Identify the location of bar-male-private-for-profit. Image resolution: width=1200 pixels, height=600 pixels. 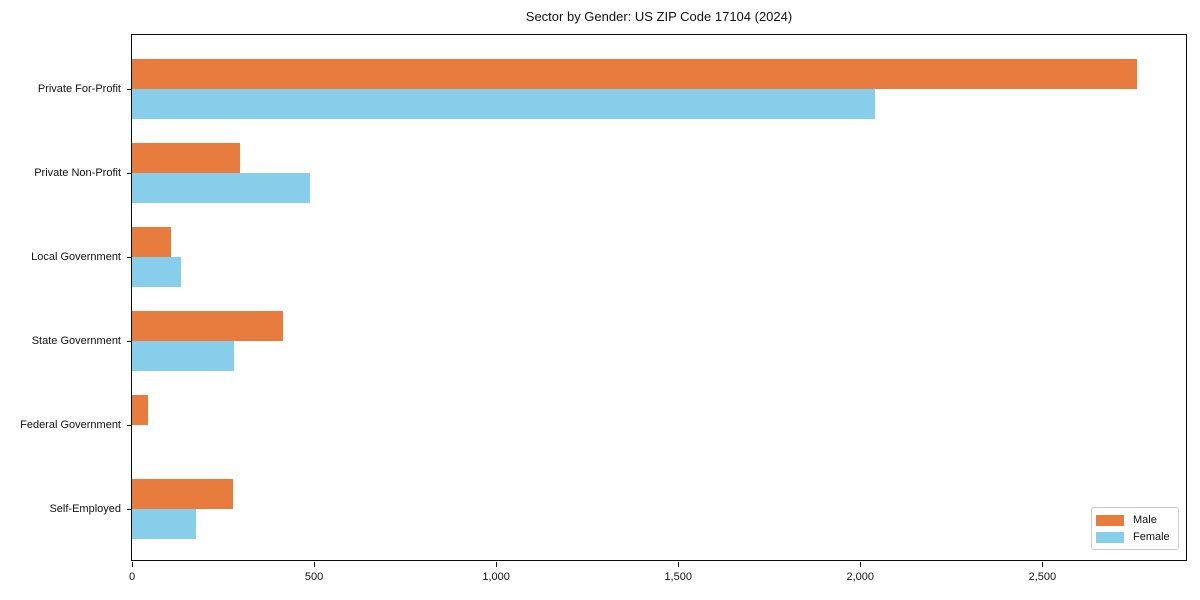
(634, 74).